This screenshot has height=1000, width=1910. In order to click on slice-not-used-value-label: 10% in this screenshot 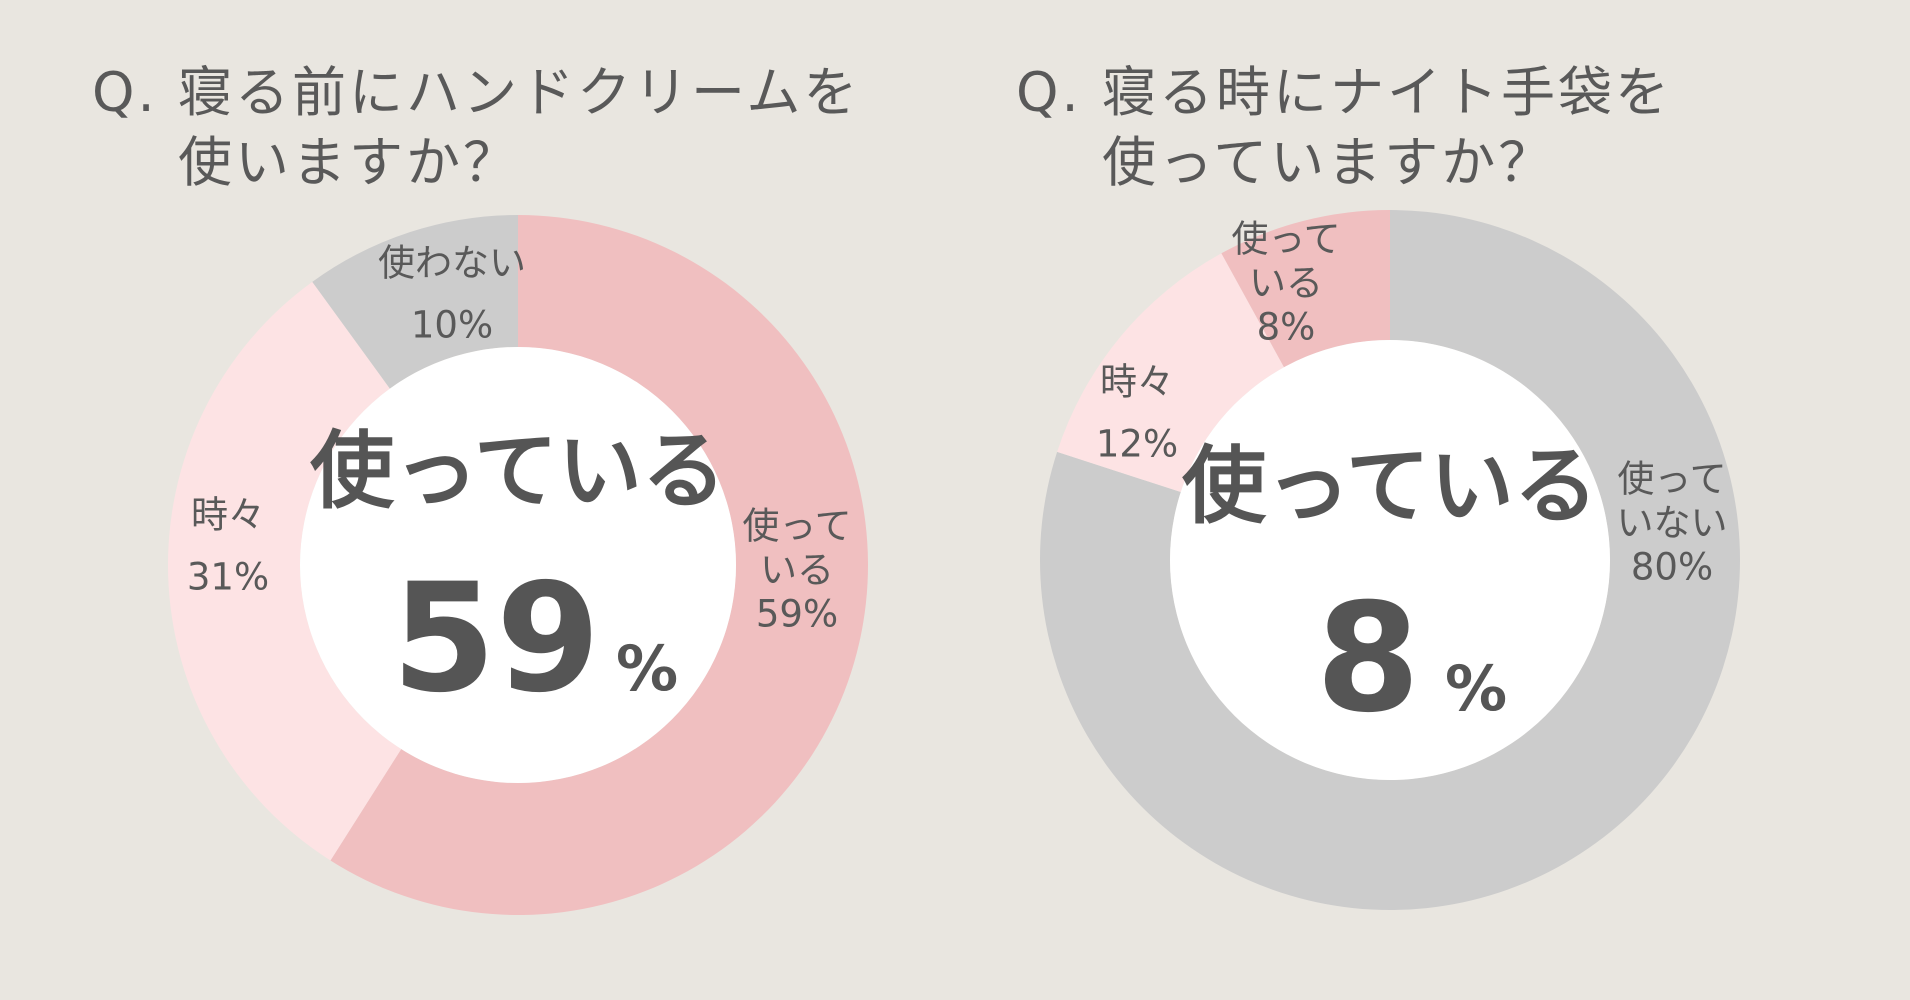, I will do `click(452, 325)`.